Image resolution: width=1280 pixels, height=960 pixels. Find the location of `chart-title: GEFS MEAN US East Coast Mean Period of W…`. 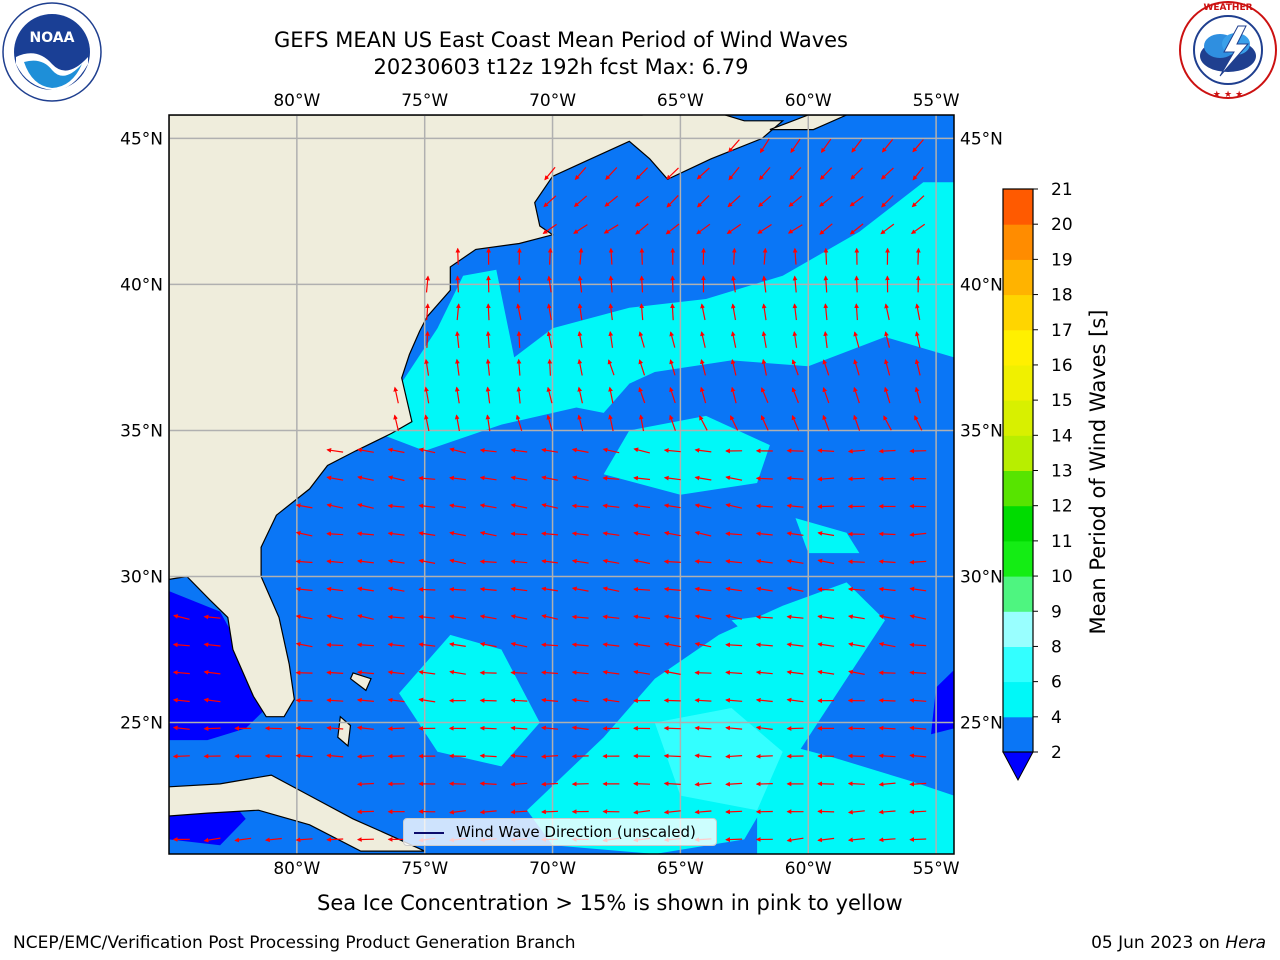

chart-title: GEFS MEAN US East Coast Mean Period of W… is located at coordinates (561, 40).